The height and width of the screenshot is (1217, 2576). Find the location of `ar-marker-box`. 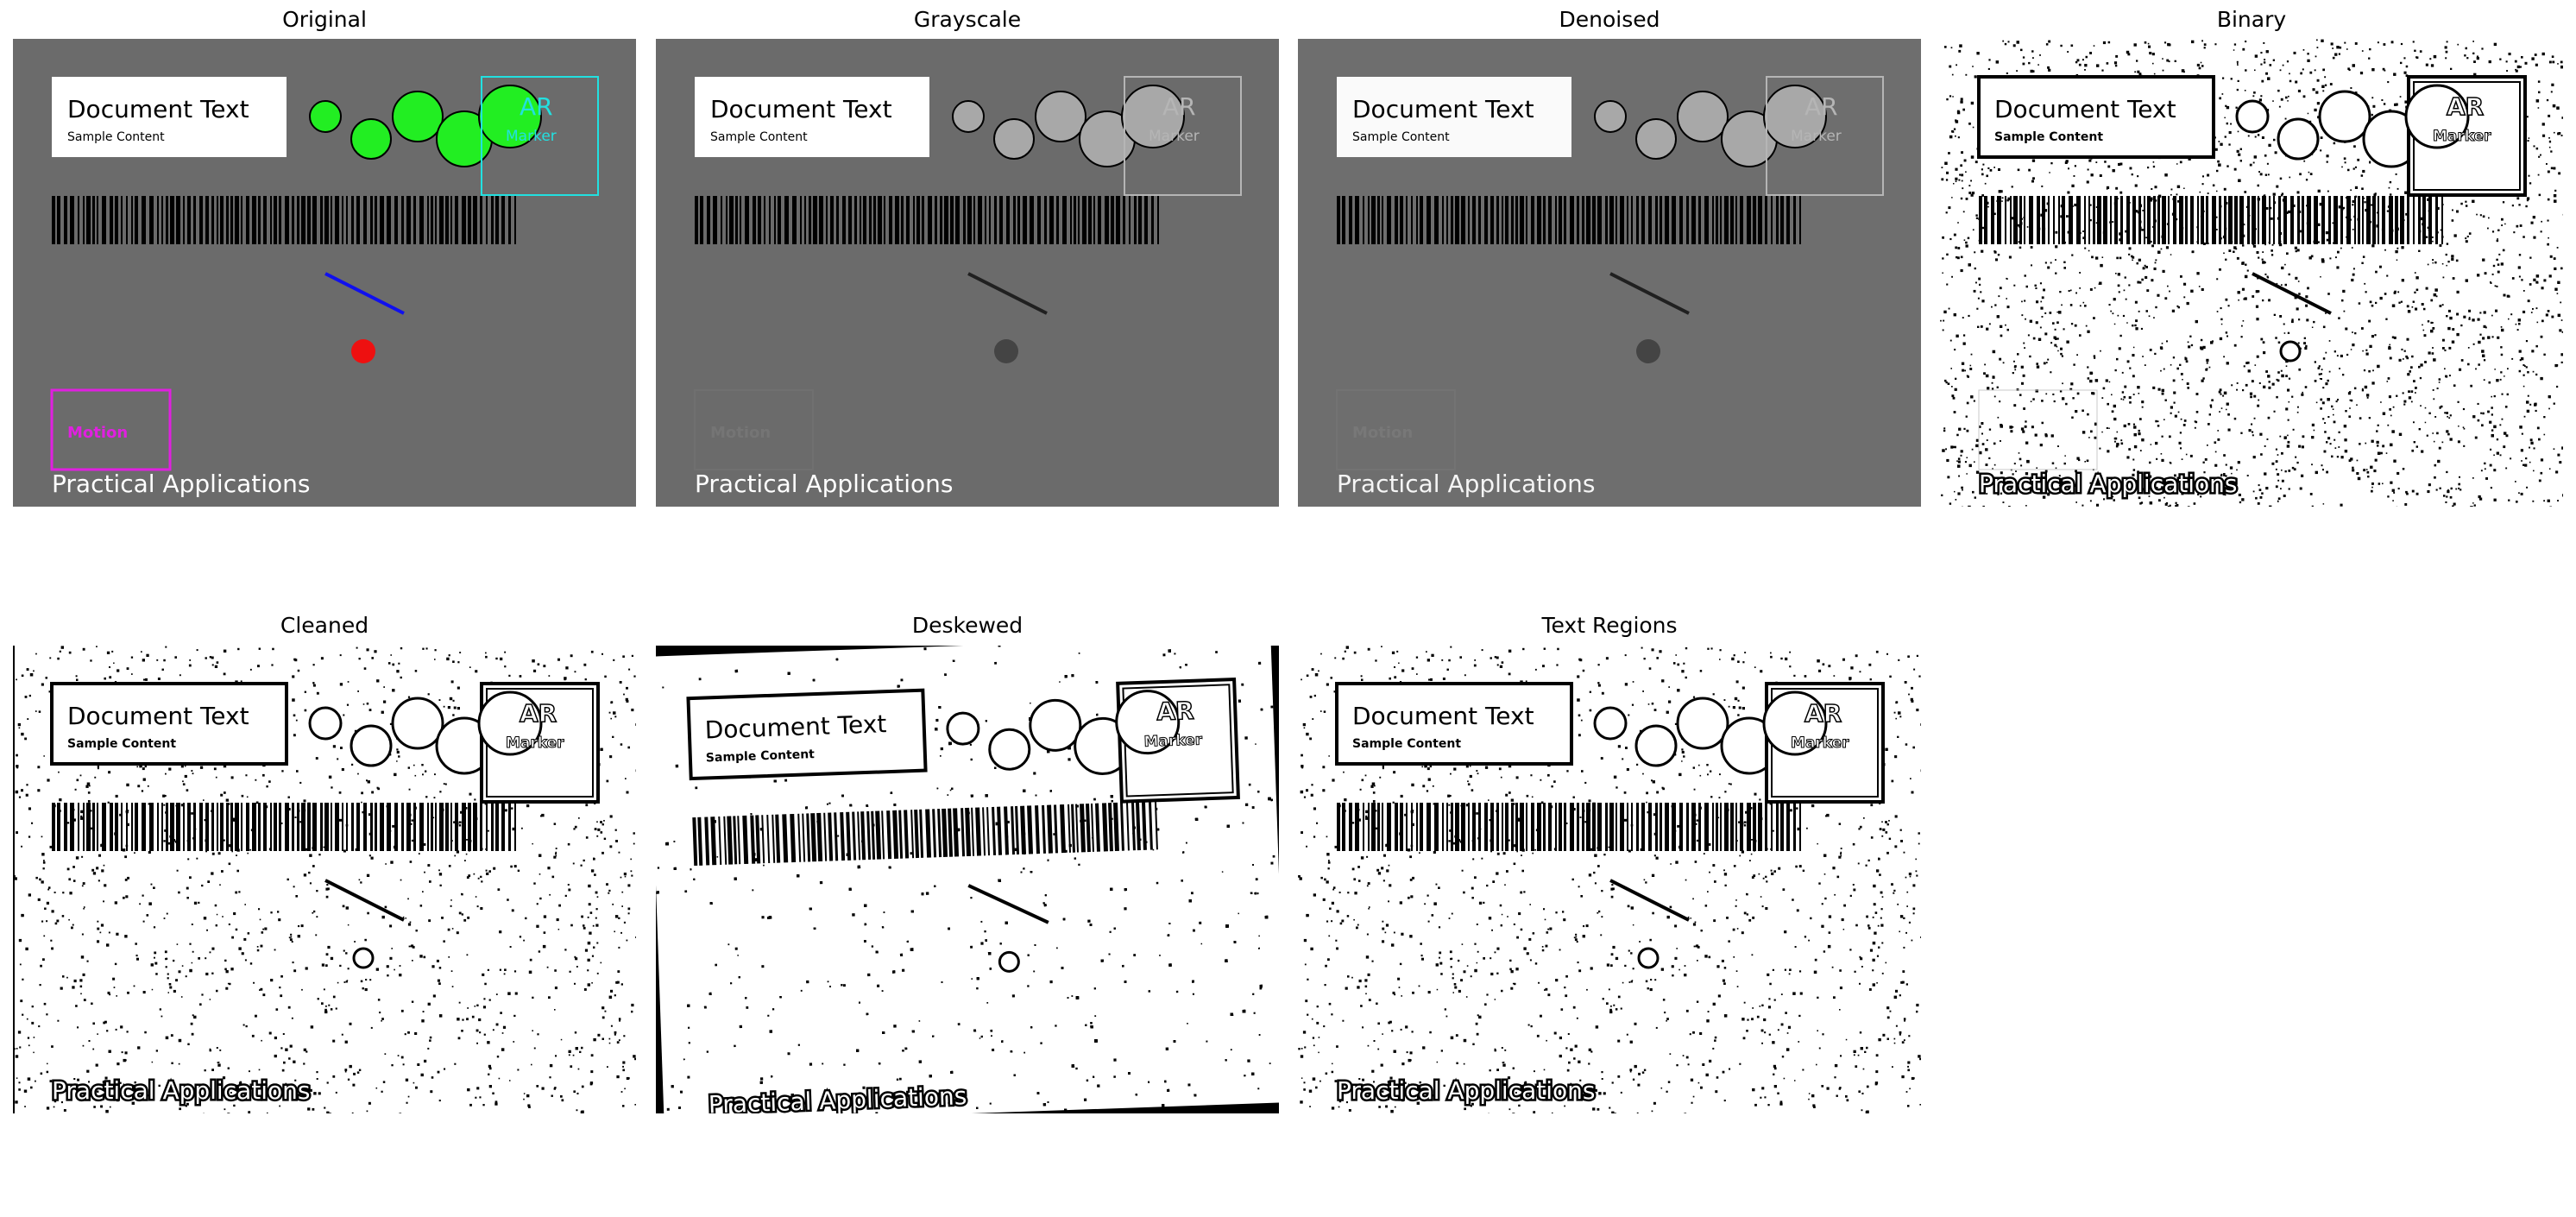

ar-marker-box is located at coordinates (1825, 136).